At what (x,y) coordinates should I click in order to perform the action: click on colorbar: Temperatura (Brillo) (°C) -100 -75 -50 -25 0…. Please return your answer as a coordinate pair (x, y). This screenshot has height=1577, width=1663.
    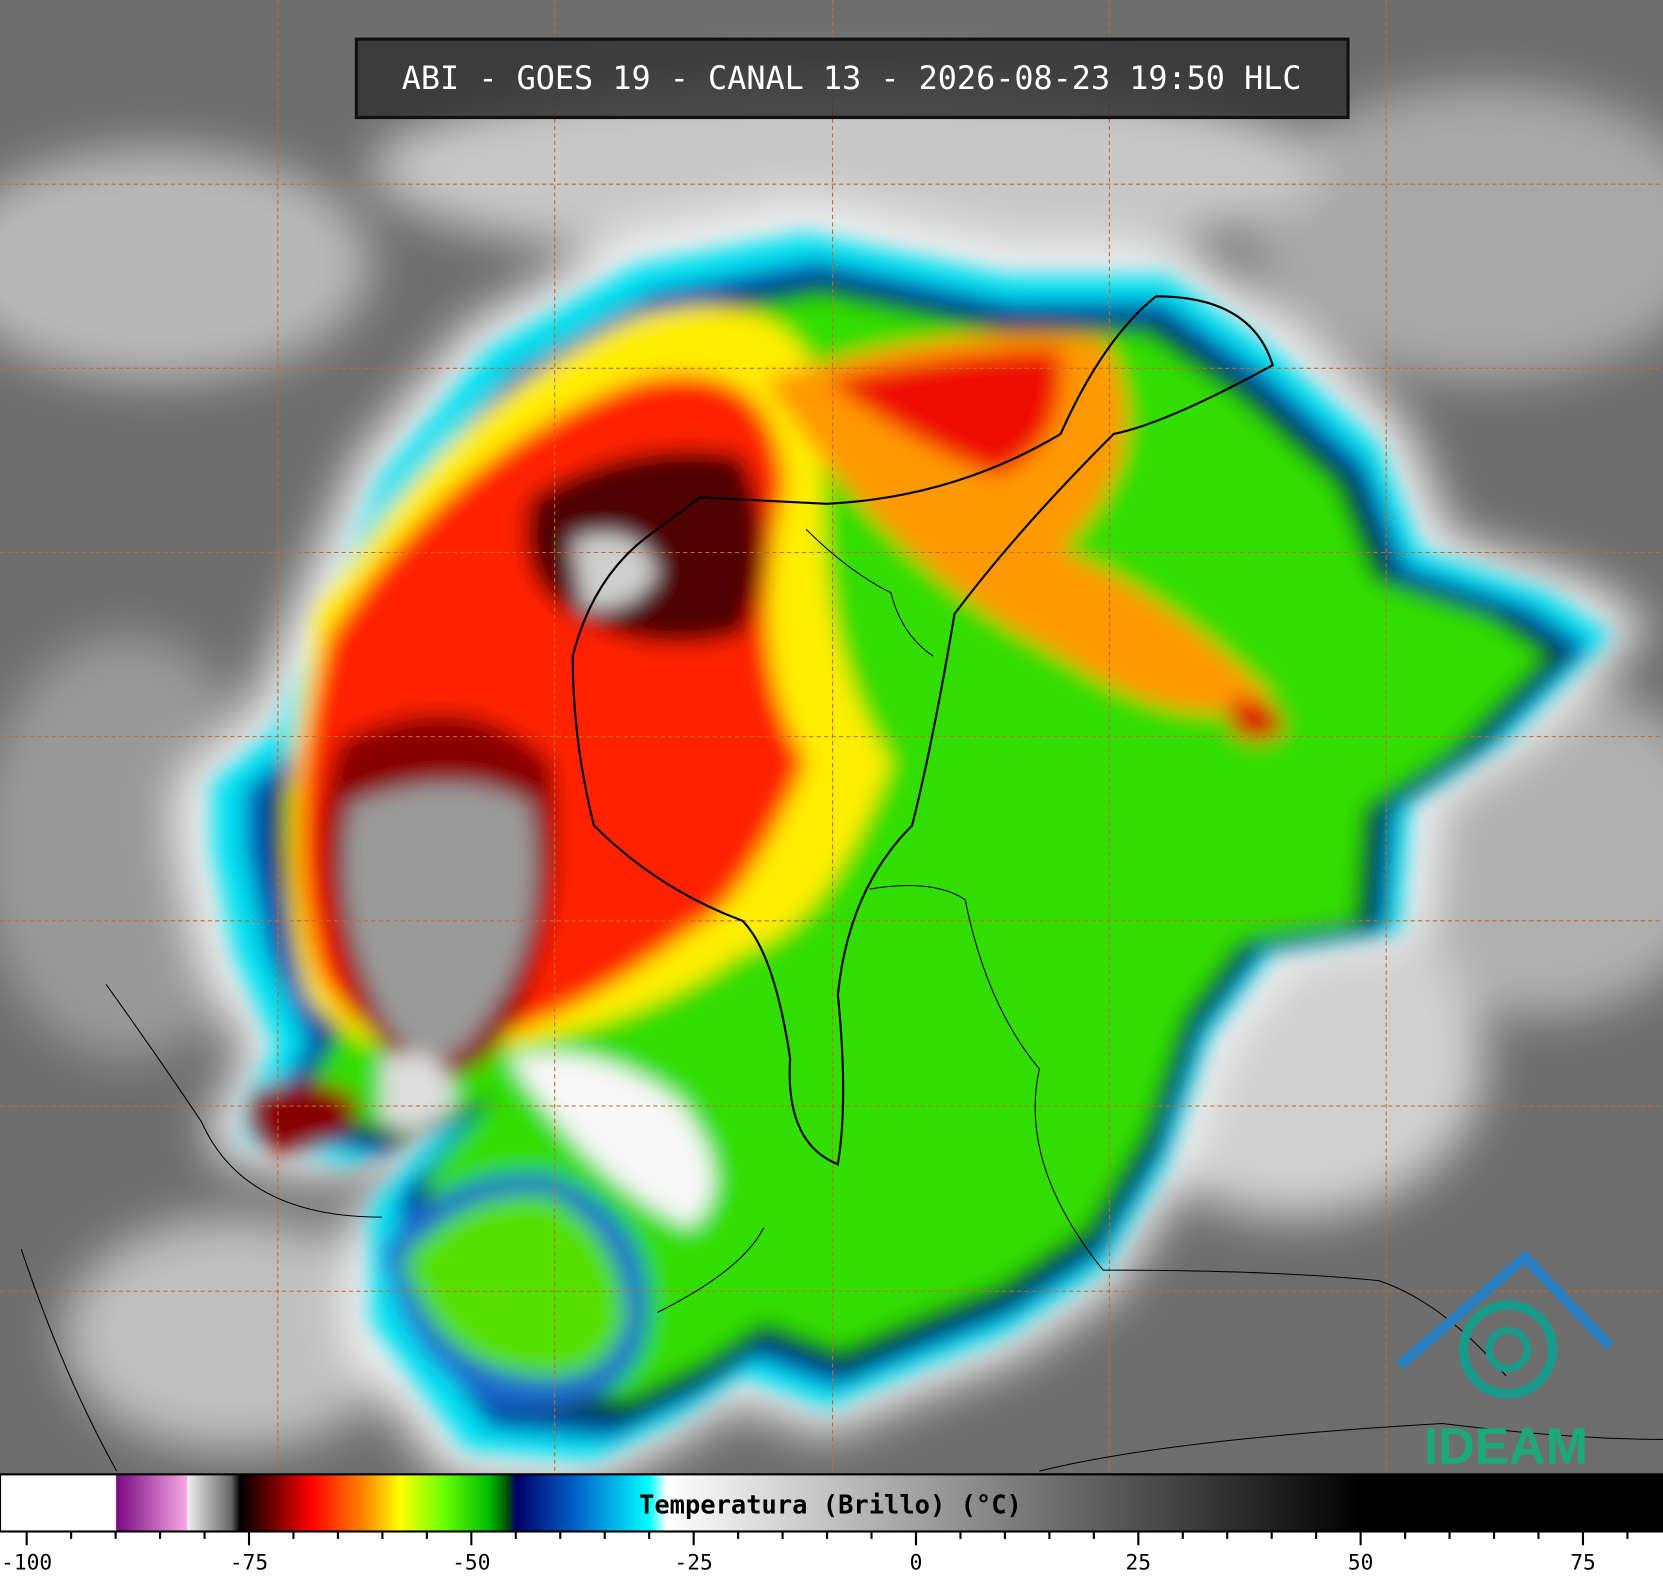
    Looking at the image, I should click on (831, 1525).